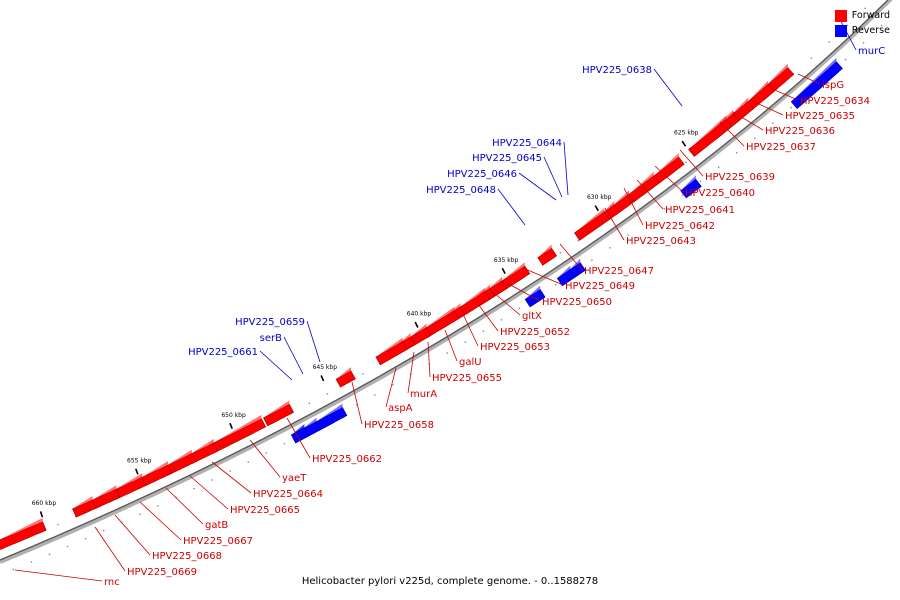 The image size is (900, 600). I want to click on gene-label-hpv225-0642: HPV225_0642, so click(669, 209).